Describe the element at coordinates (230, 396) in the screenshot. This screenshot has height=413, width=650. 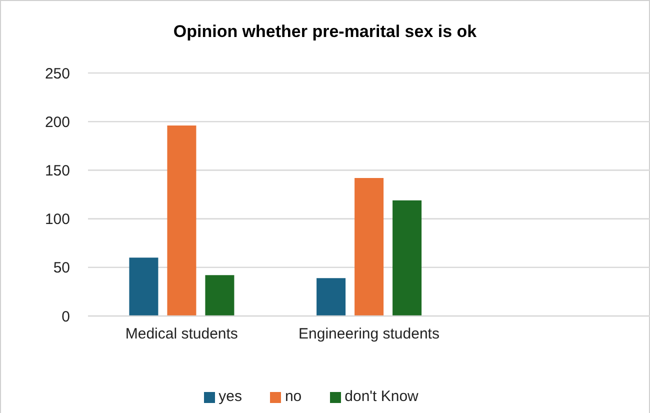
I see `legend-label: yes` at that location.